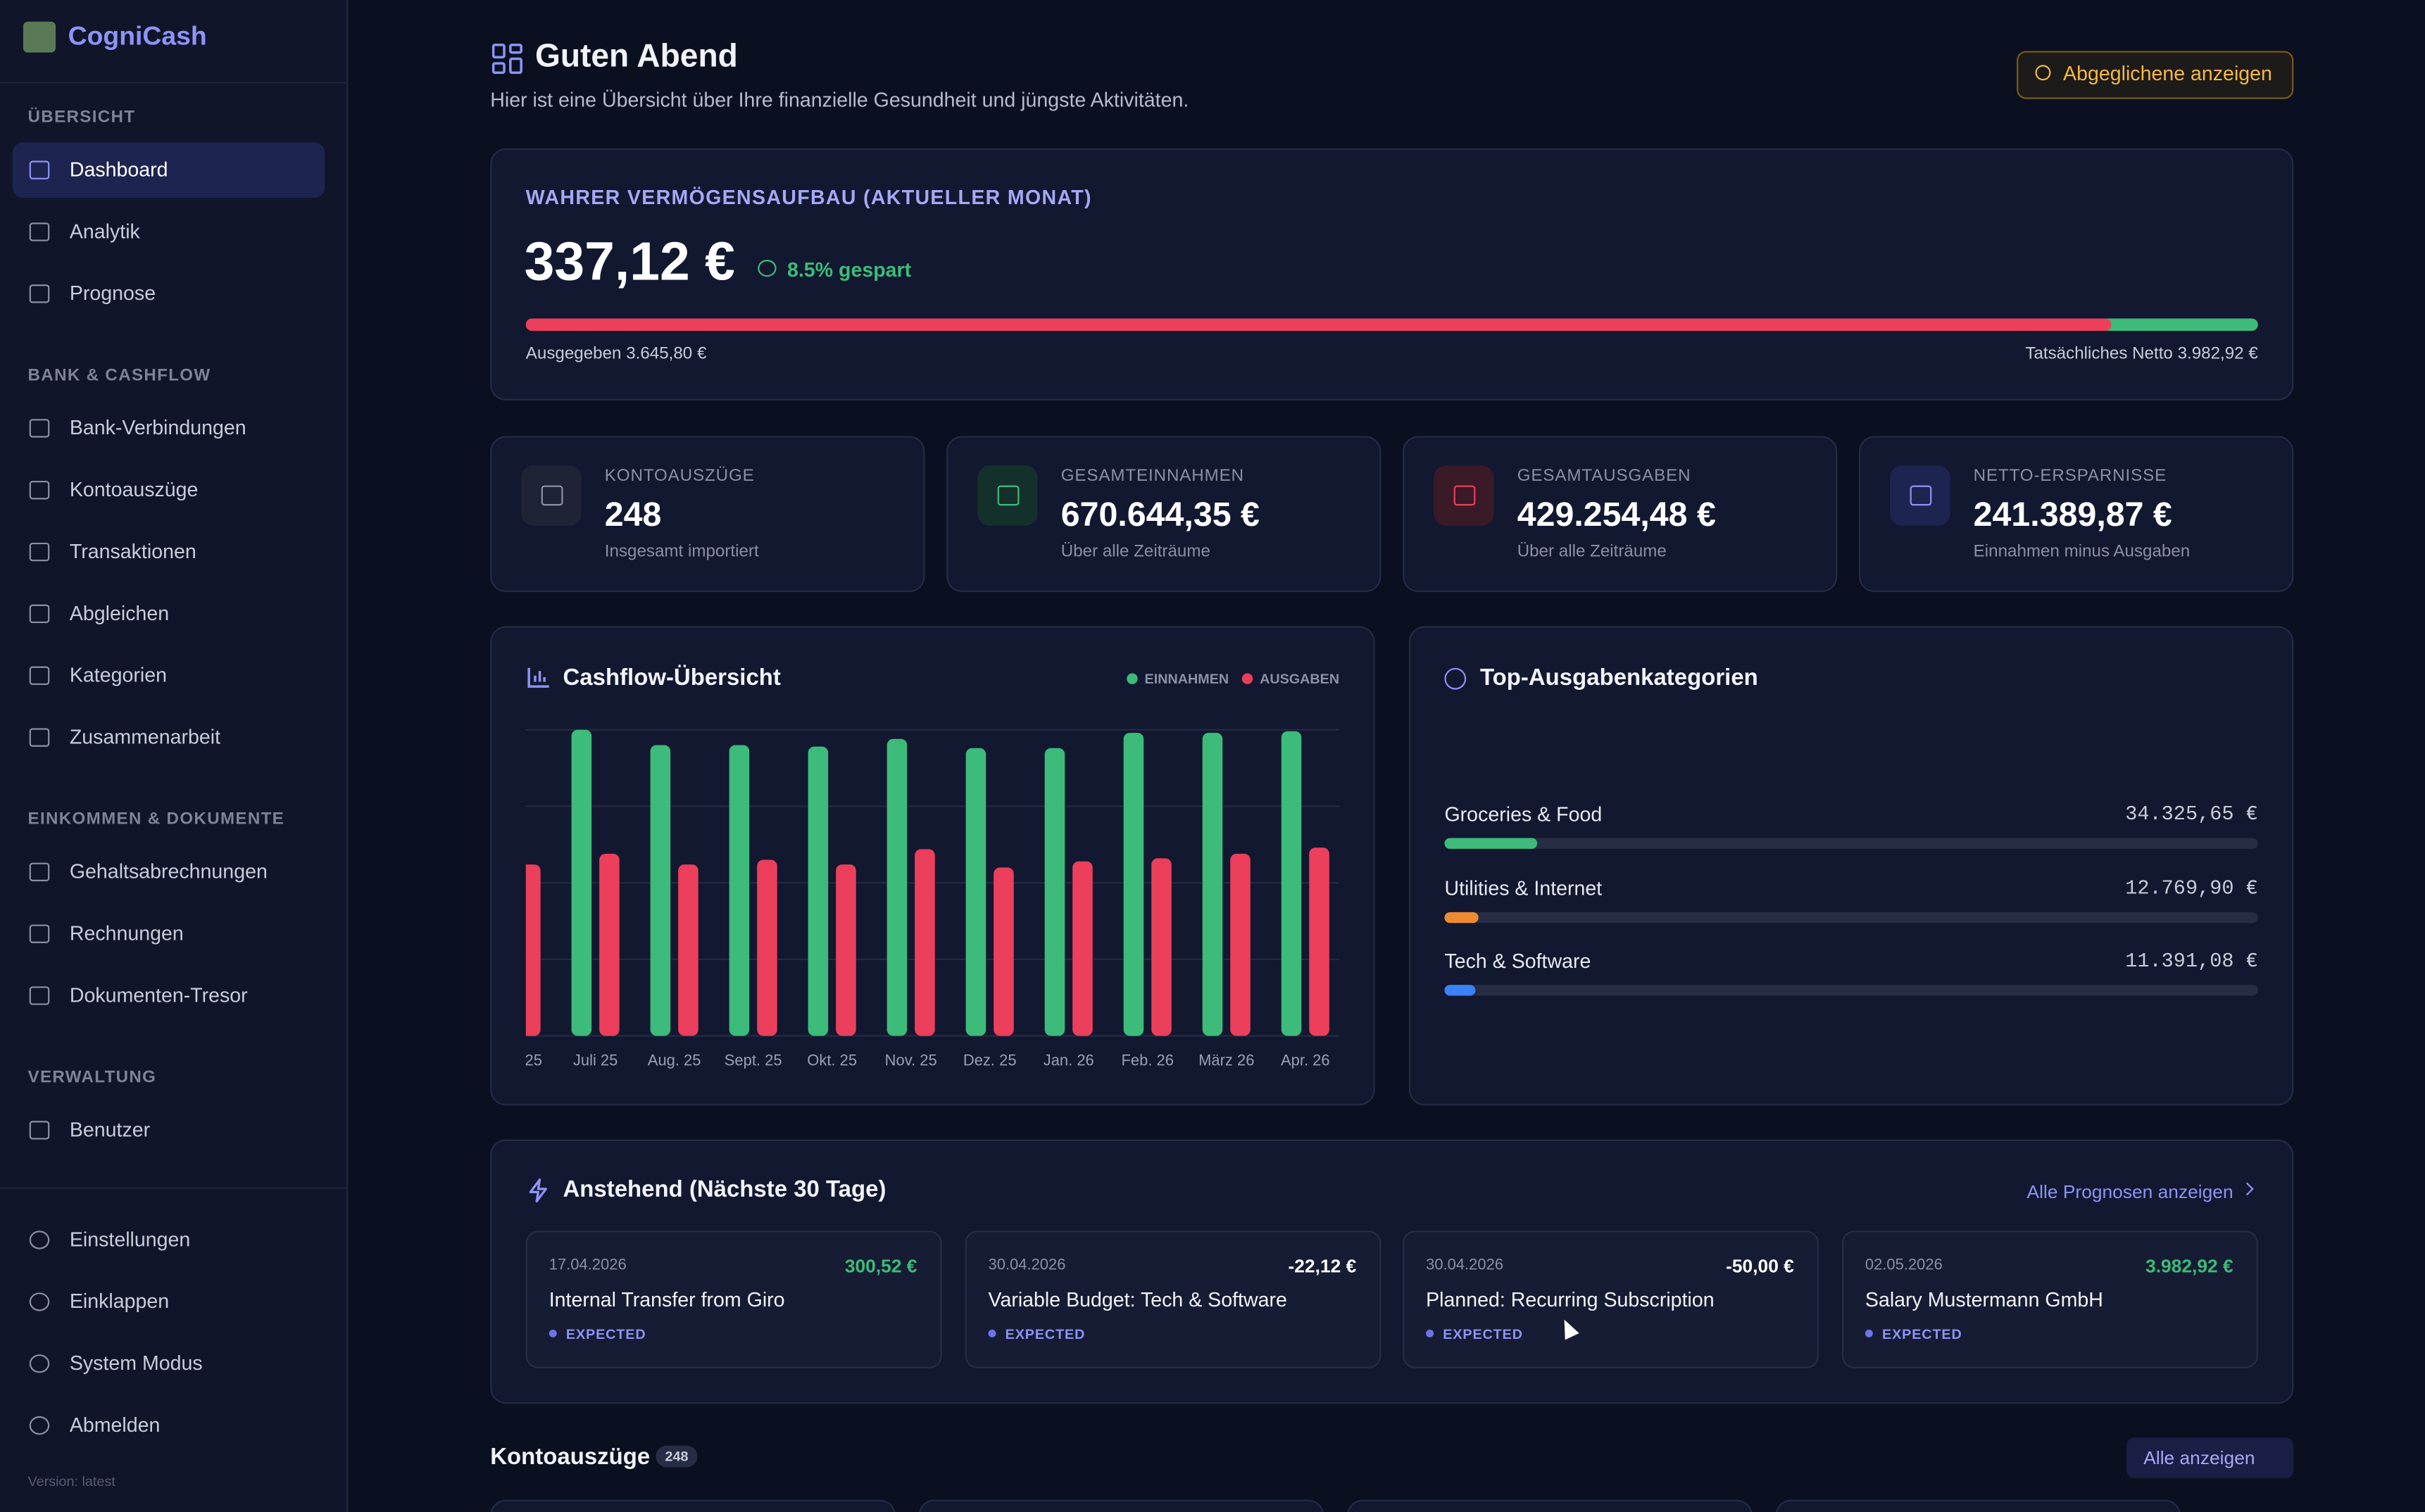 This screenshot has width=2425, height=1512. I want to click on wealth-amount: 337,12 €, so click(629, 262).